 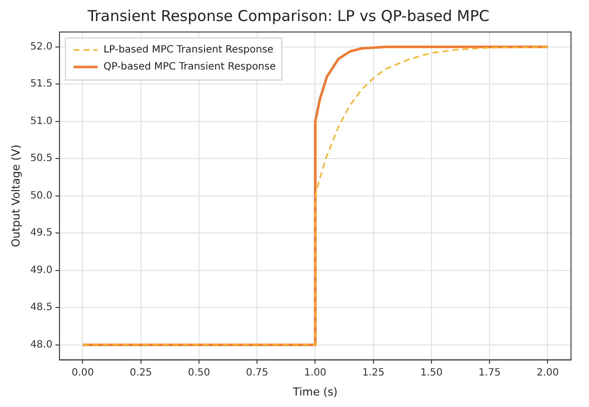 What do you see at coordinates (41, 270) in the screenshot?
I see `y-tick-label: 49.0` at bounding box center [41, 270].